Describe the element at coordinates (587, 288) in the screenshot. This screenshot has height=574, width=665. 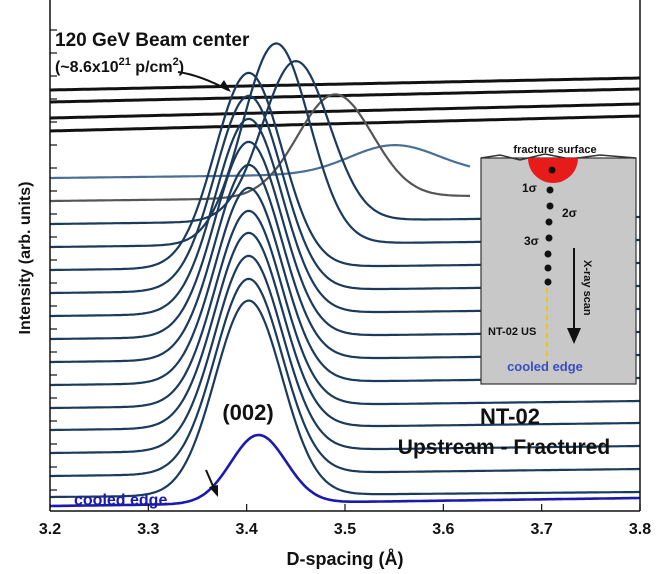
I see `scan-direction-label: X-ray scan` at that location.